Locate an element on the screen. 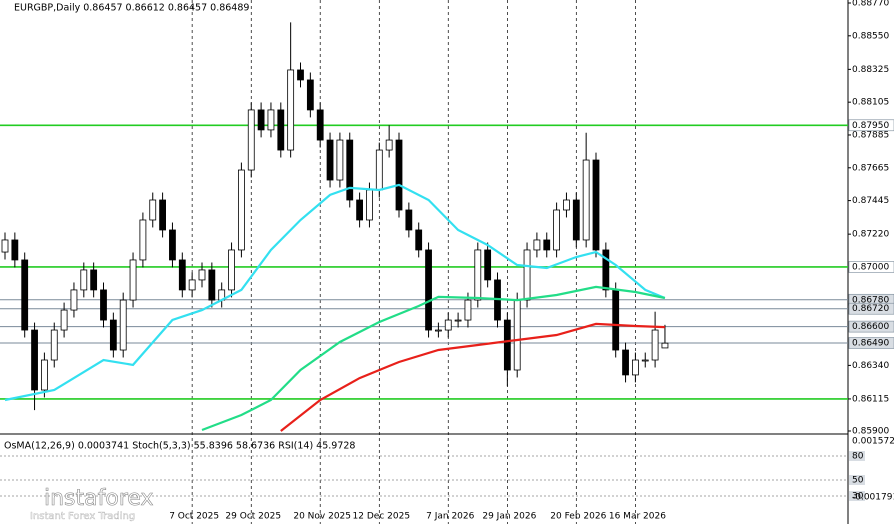  x-tick-label: 12 Dec 2025 is located at coordinates (382, 517).